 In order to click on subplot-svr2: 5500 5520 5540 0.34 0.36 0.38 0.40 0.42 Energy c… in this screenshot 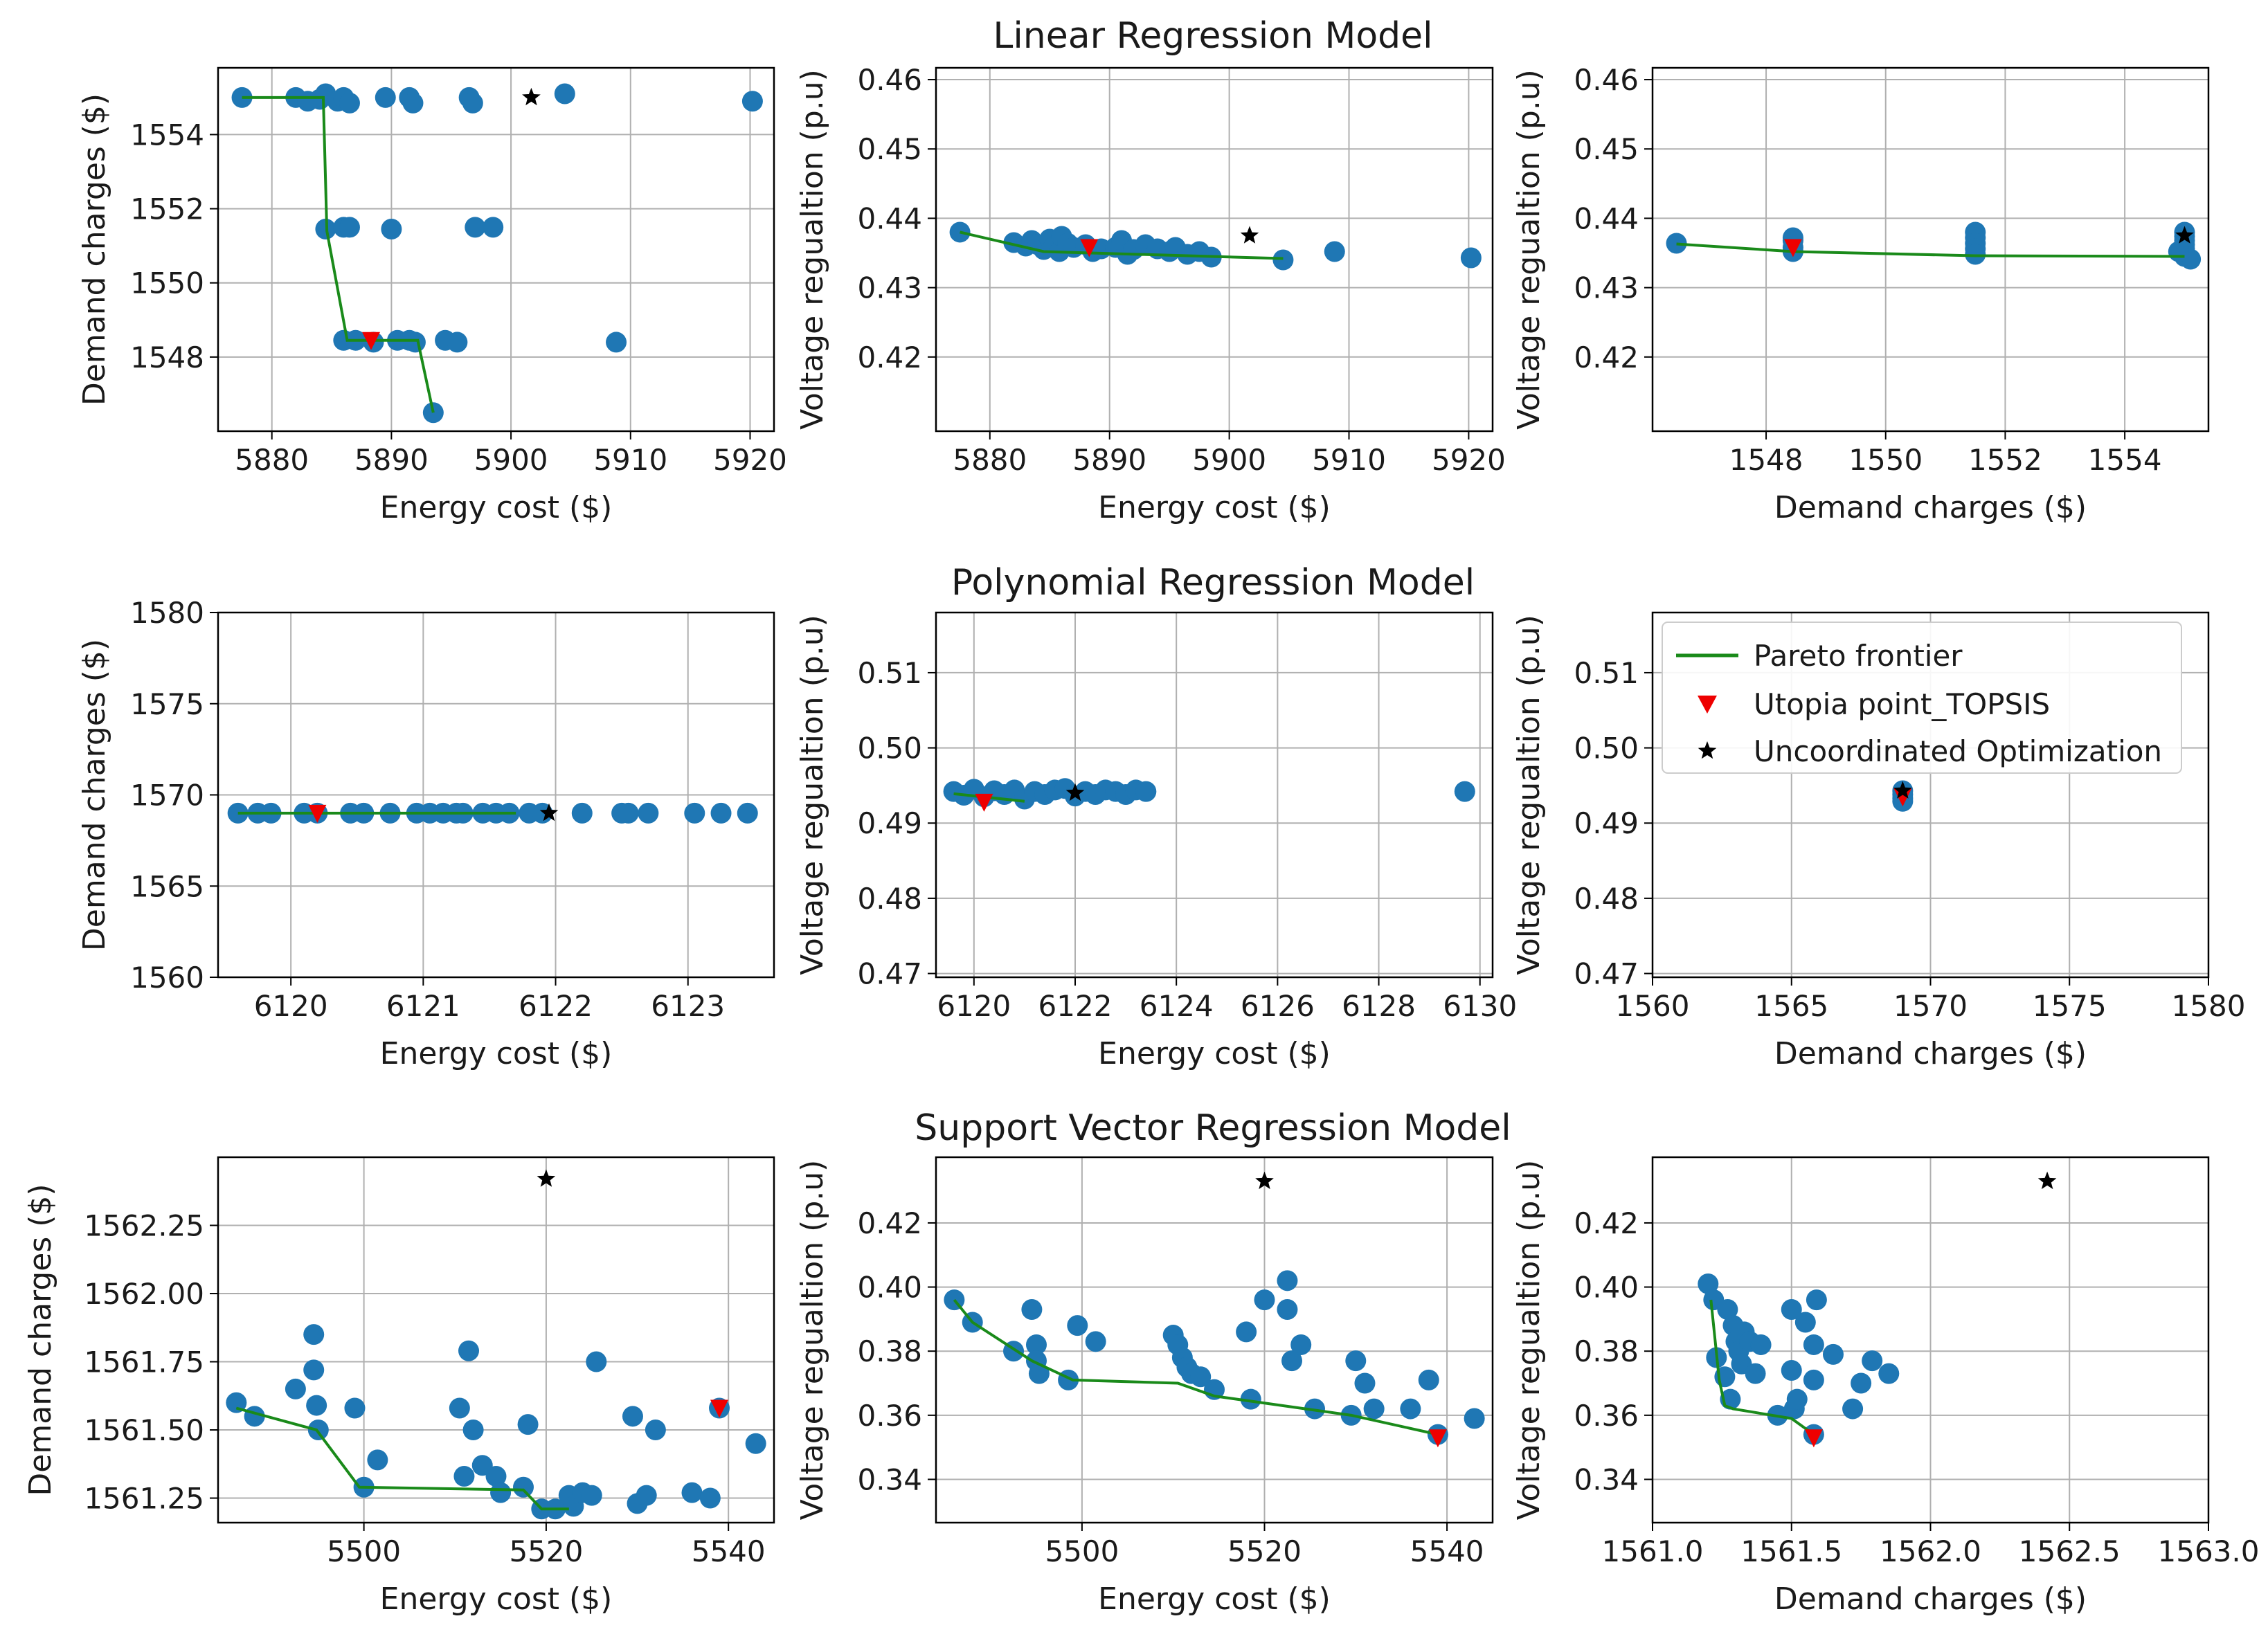, I will do `click(1144, 1386)`.